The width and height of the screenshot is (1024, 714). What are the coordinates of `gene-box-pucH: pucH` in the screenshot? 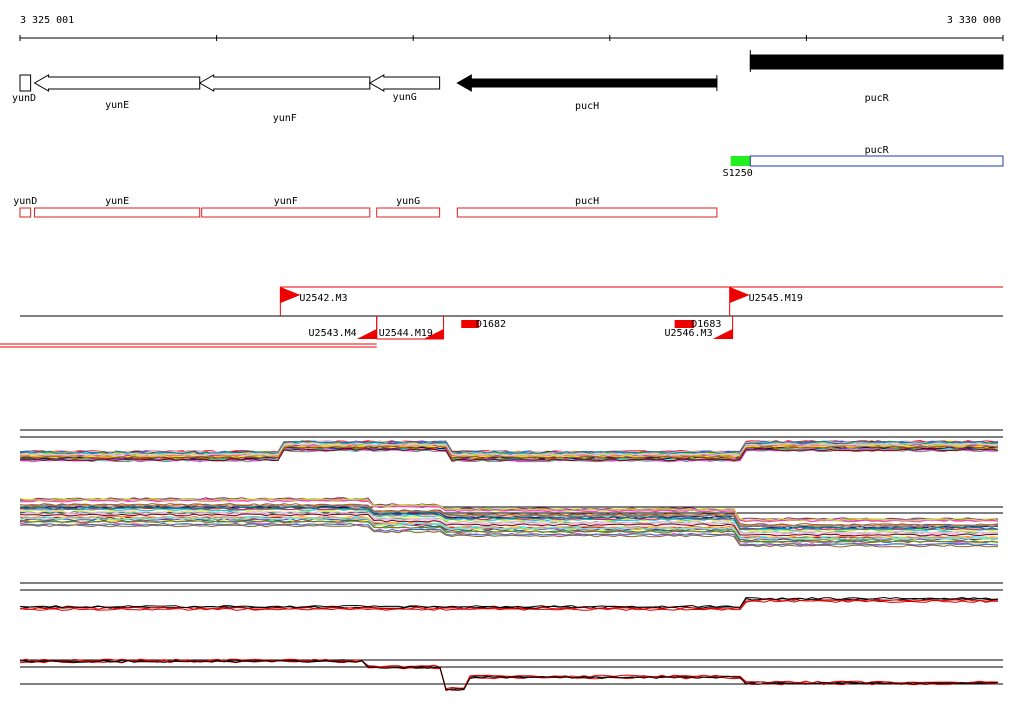 It's located at (587, 207).